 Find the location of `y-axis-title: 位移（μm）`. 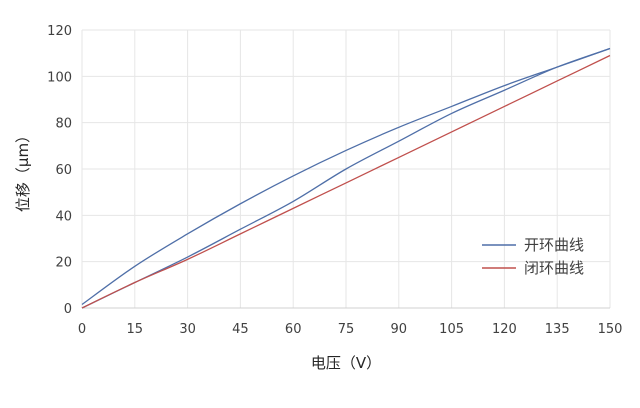

y-axis-title: 位移（μm） is located at coordinates (23, 170).